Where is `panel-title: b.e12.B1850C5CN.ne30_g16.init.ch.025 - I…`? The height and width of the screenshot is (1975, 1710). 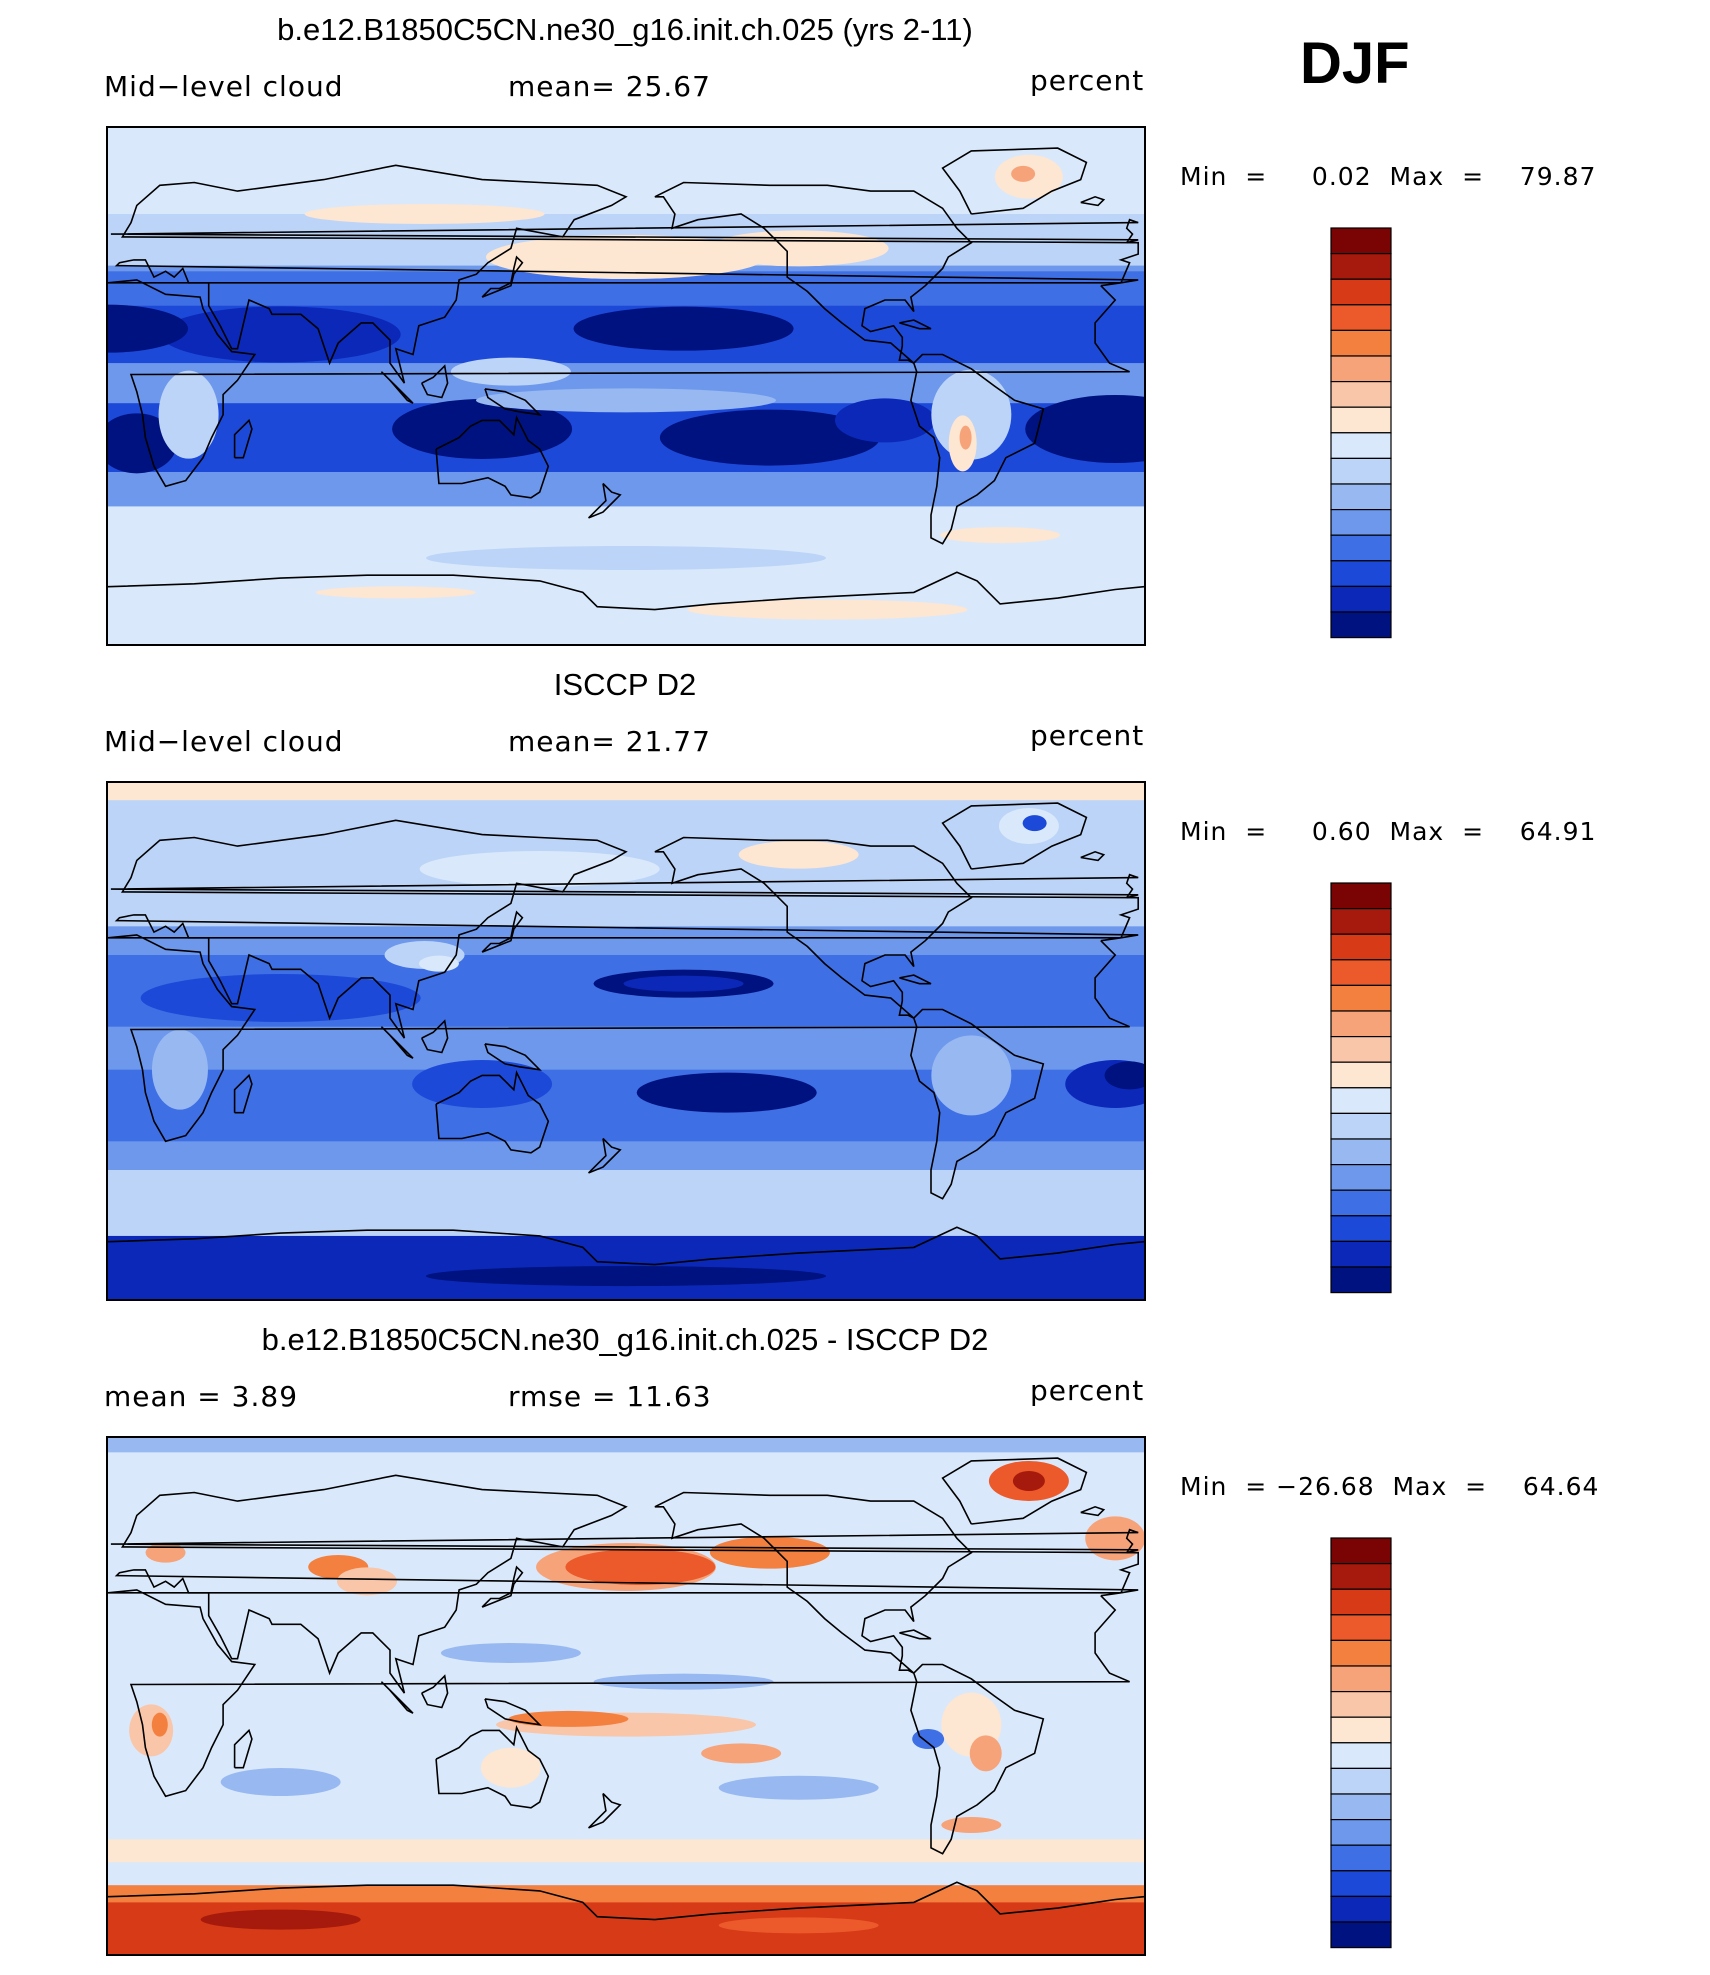
panel-title: b.e12.B1850C5CN.ne30_g16.init.ch.025 - I… is located at coordinates (625, 1339).